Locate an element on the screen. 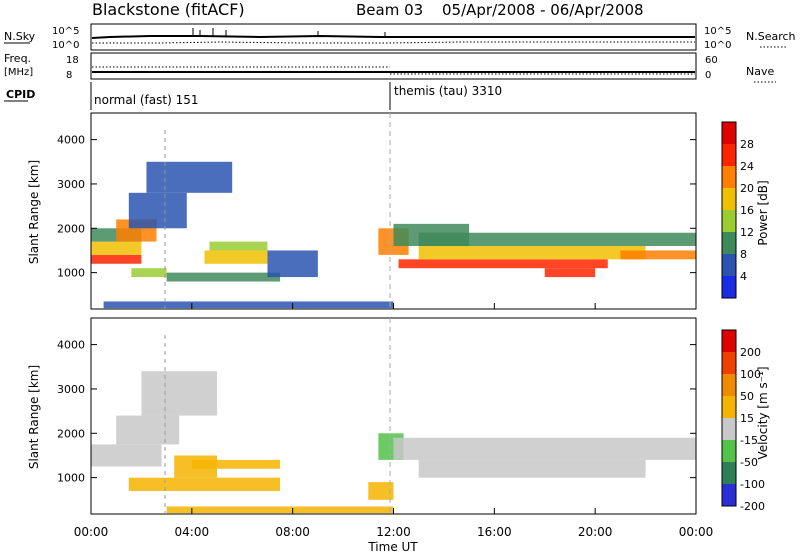 This screenshot has width=800, height=554. colorbar-tick-label: 16 is located at coordinates (747, 210).